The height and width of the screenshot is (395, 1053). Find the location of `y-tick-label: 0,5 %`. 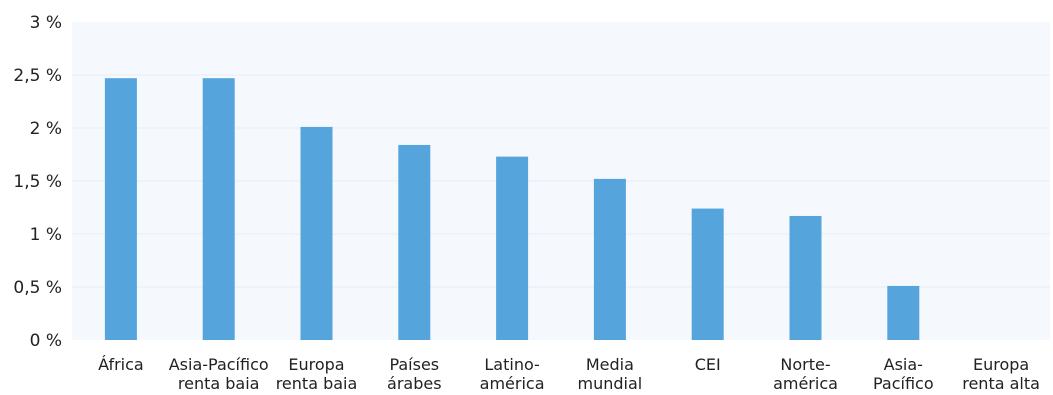

y-tick-label: 0,5 % is located at coordinates (37, 288).